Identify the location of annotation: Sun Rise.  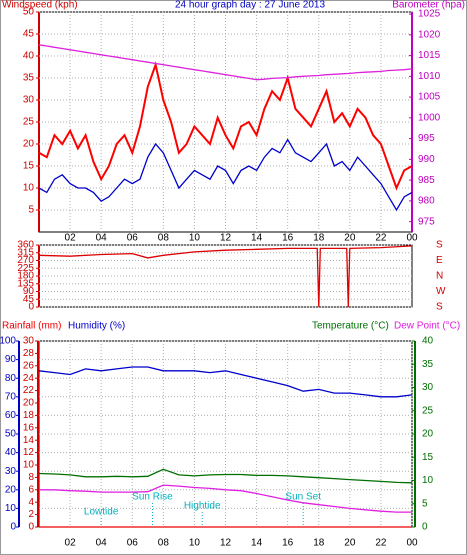
(152, 497).